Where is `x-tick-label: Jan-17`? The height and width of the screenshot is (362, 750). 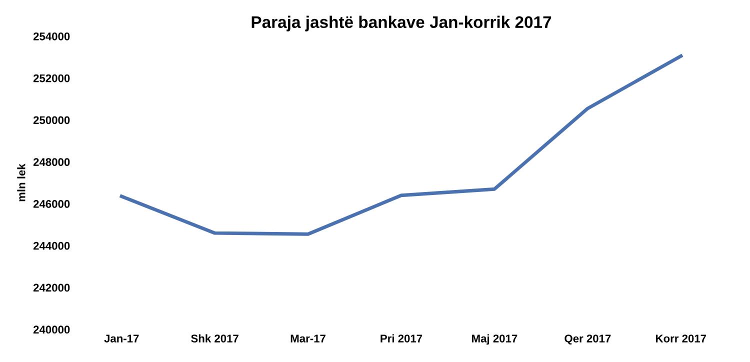 x-tick-label: Jan-17 is located at coordinates (121, 338).